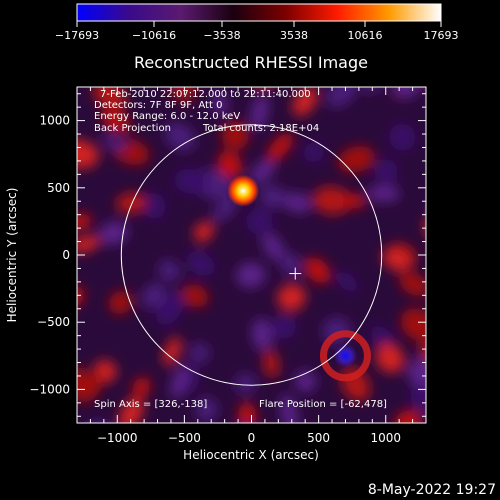  Describe the element at coordinates (158, 105) in the screenshot. I see `annotation-line: Detectors: 7F 8F 9F, Att 0` at that location.